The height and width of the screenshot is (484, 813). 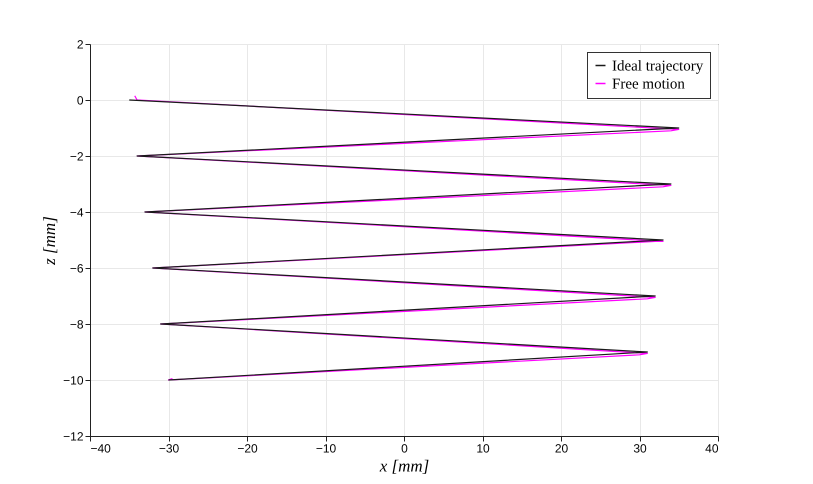 I want to click on y-axis-title: z [mm], so click(x=50, y=241).